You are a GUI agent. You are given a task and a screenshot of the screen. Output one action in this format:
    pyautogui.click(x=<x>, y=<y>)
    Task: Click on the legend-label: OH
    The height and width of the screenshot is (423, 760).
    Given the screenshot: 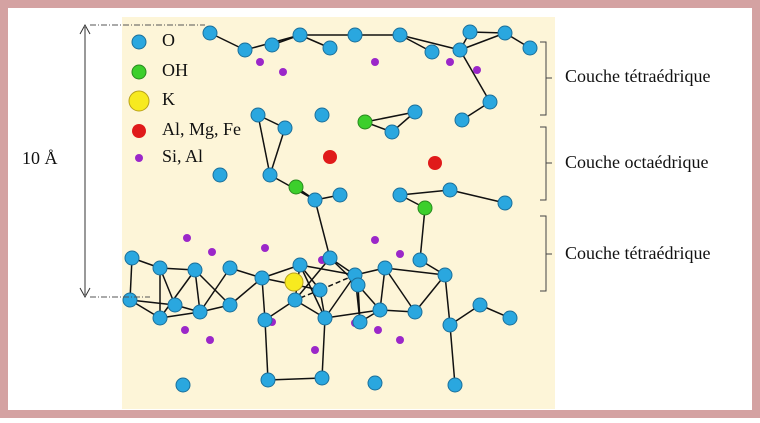 What is the action you would take?
    pyautogui.click(x=175, y=70)
    